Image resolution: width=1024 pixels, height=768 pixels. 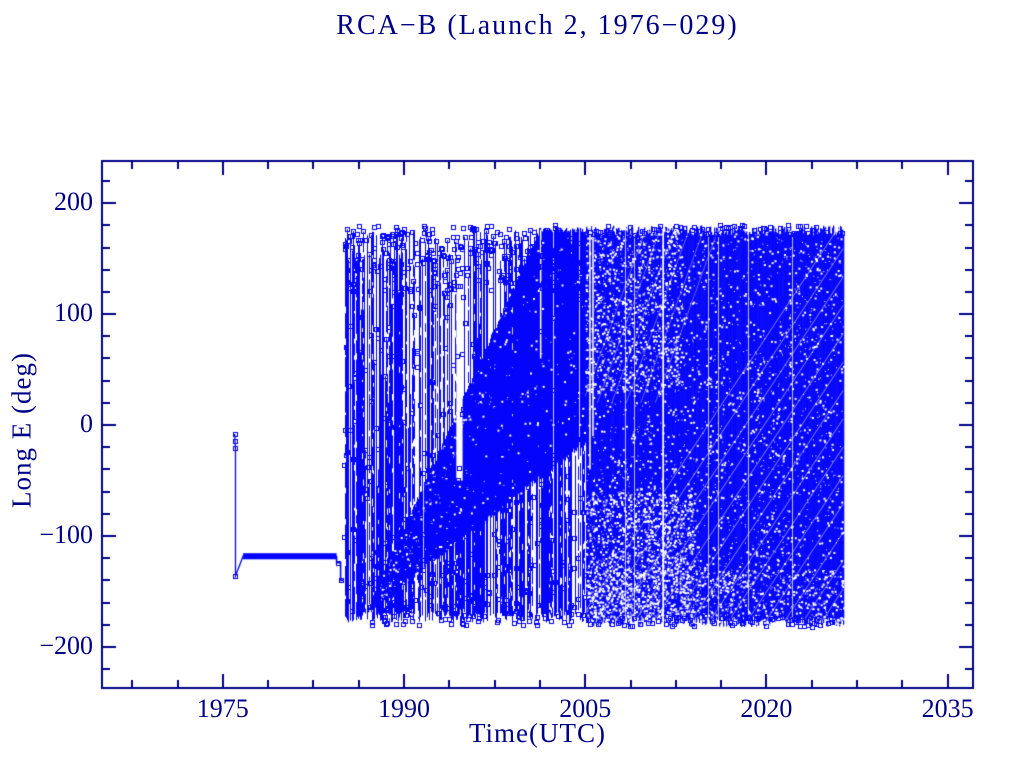 What do you see at coordinates (537, 733) in the screenshot?
I see `x-axis-label: Time(UTC)` at bounding box center [537, 733].